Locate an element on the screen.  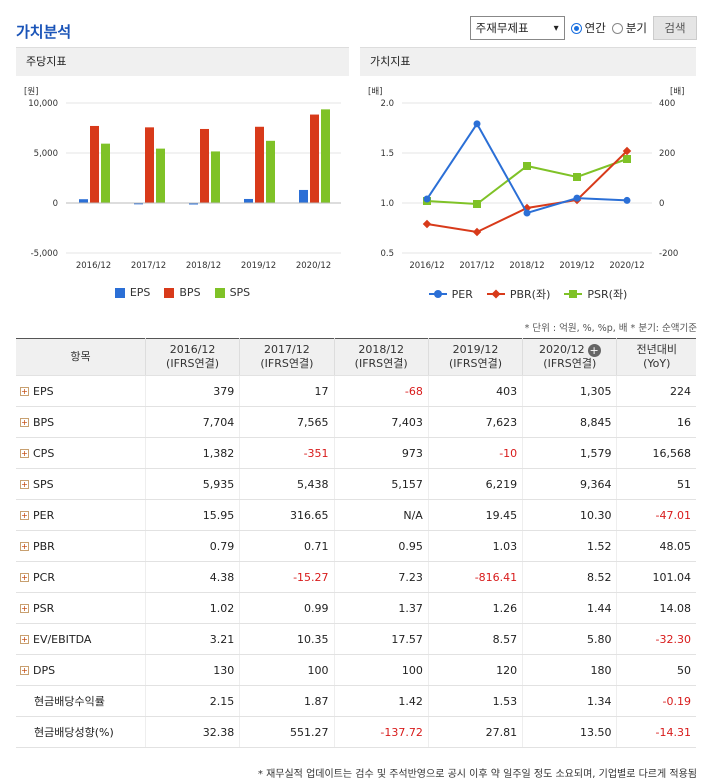
table-cell: 1,305 is located at coordinates (569, 391).